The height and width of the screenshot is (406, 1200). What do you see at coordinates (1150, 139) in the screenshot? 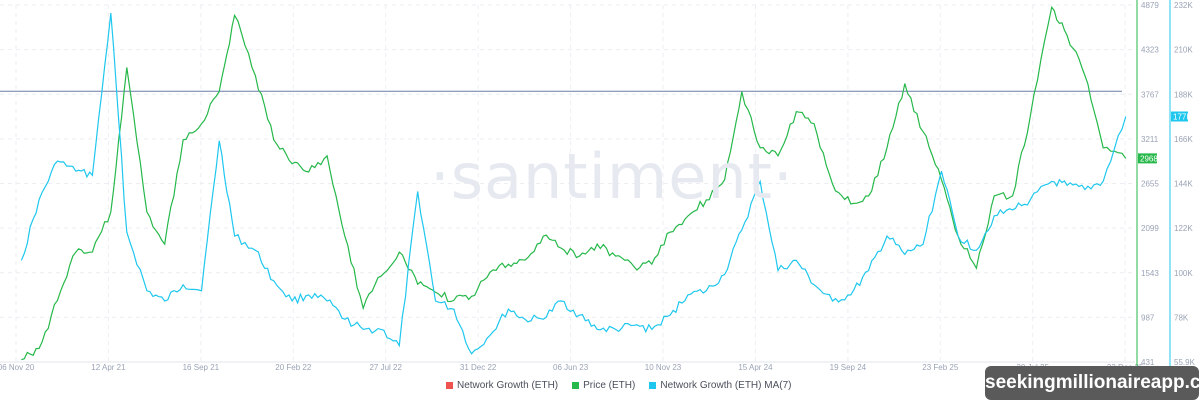
I see `y-tick-label: 3211` at bounding box center [1150, 139].